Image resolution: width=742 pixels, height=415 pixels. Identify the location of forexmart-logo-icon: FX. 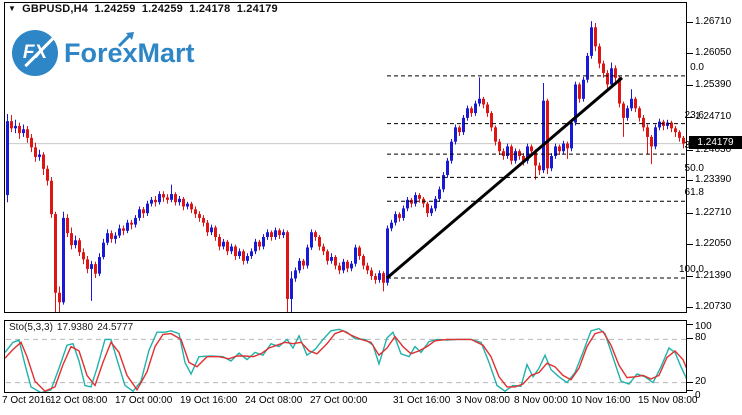
(35, 53).